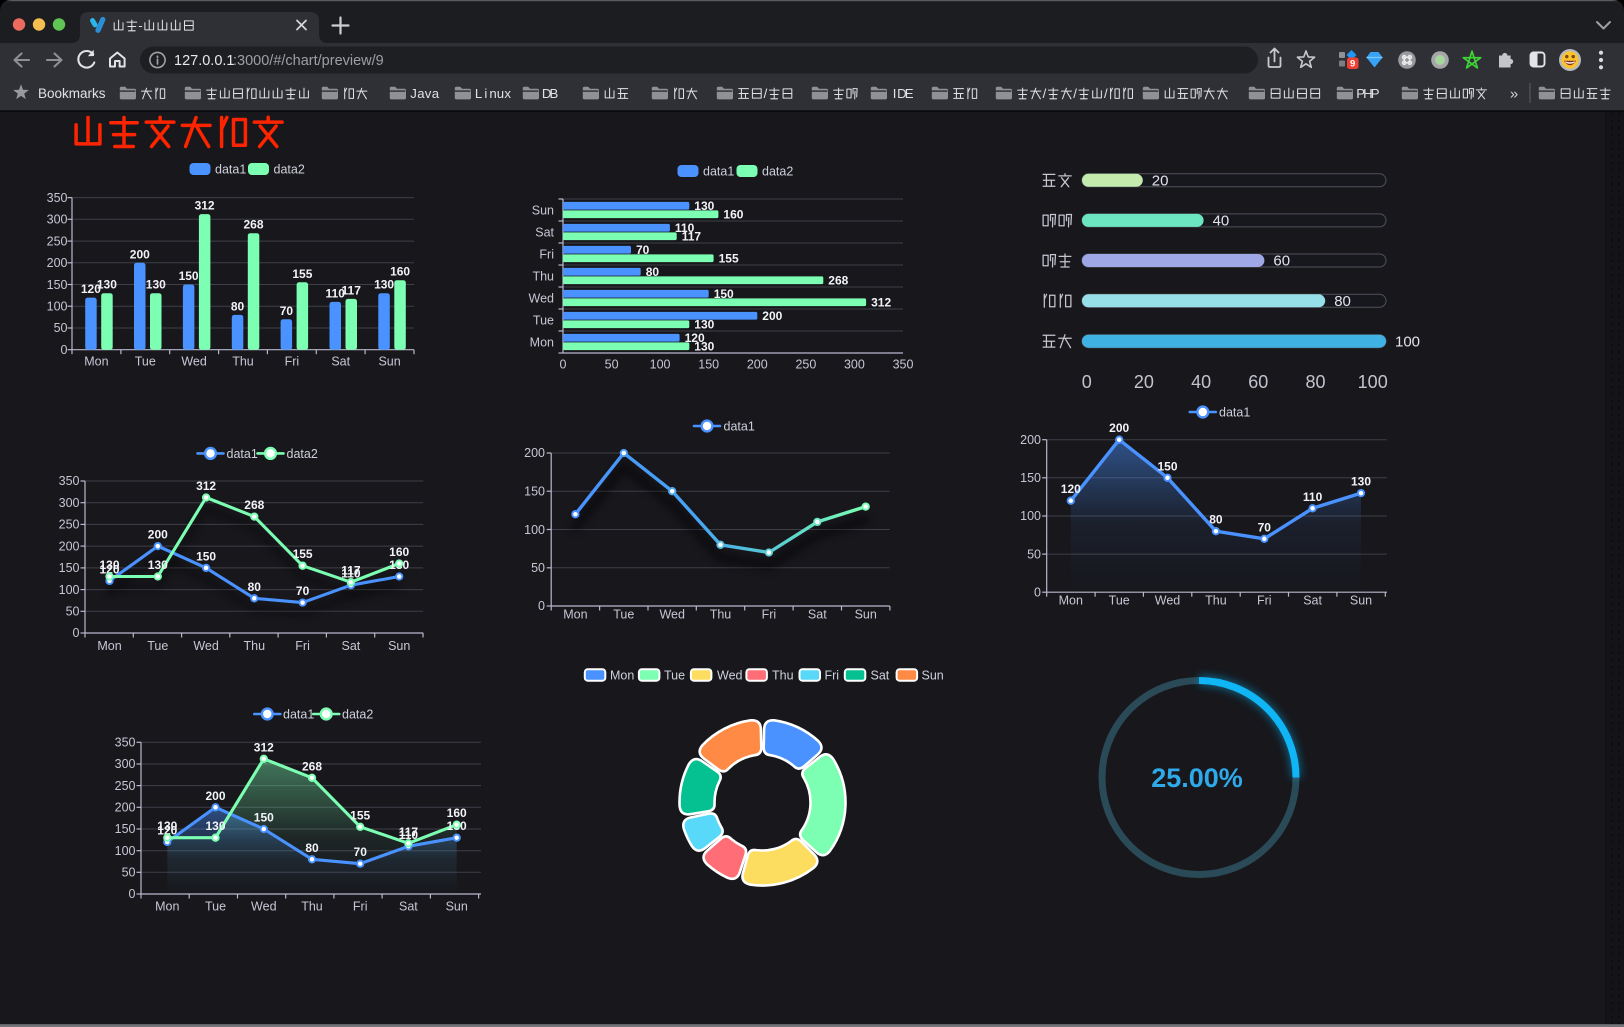  What do you see at coordinates (308, 61) in the screenshot?
I see `svg-text: :3000/#/chart/preview/9` at bounding box center [308, 61].